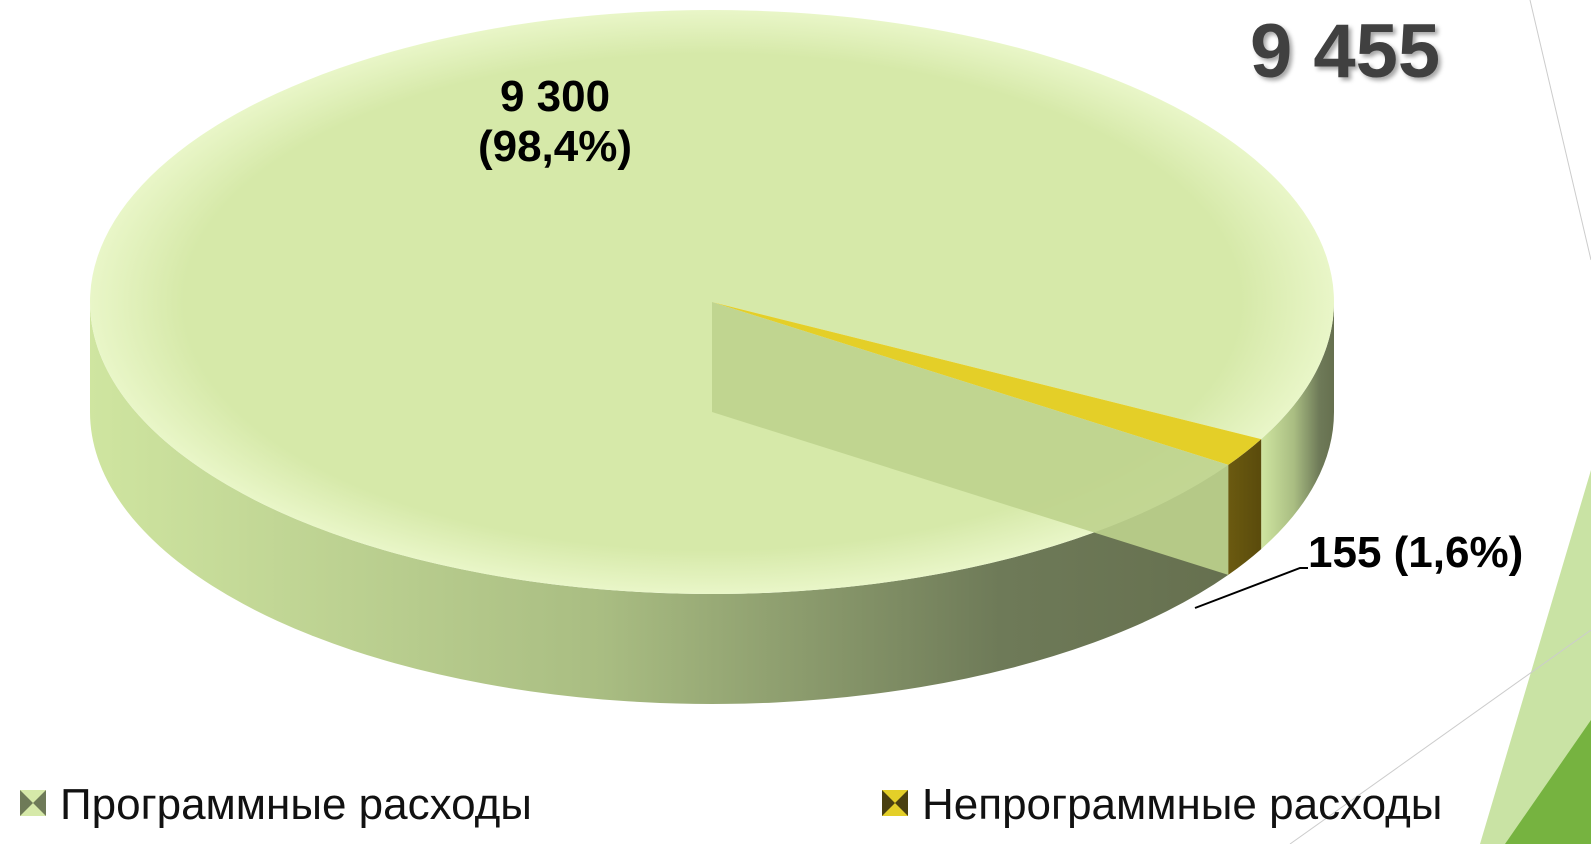  I want to click on data-label: 9 300 (98,4%), so click(555, 121).